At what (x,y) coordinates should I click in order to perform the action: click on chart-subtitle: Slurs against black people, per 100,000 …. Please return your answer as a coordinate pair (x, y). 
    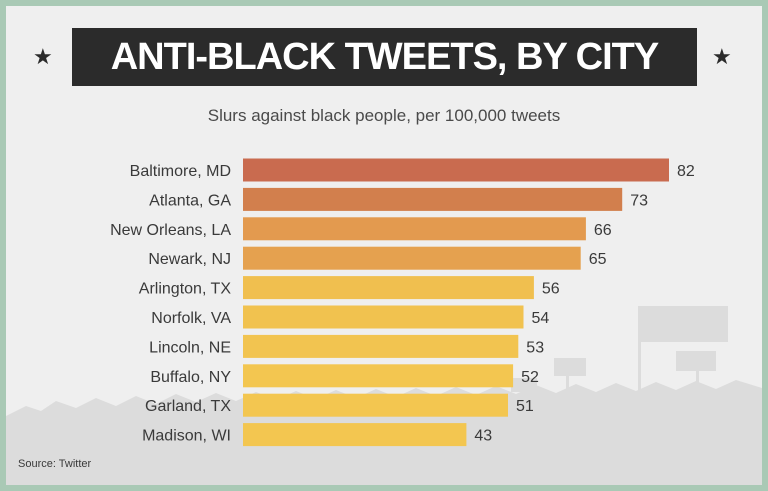
    Looking at the image, I should click on (384, 115).